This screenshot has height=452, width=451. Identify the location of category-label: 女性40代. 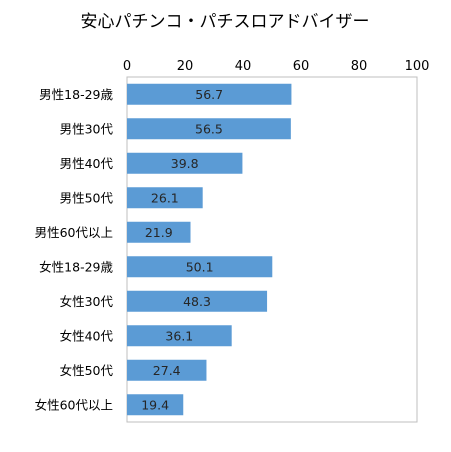
(87, 335).